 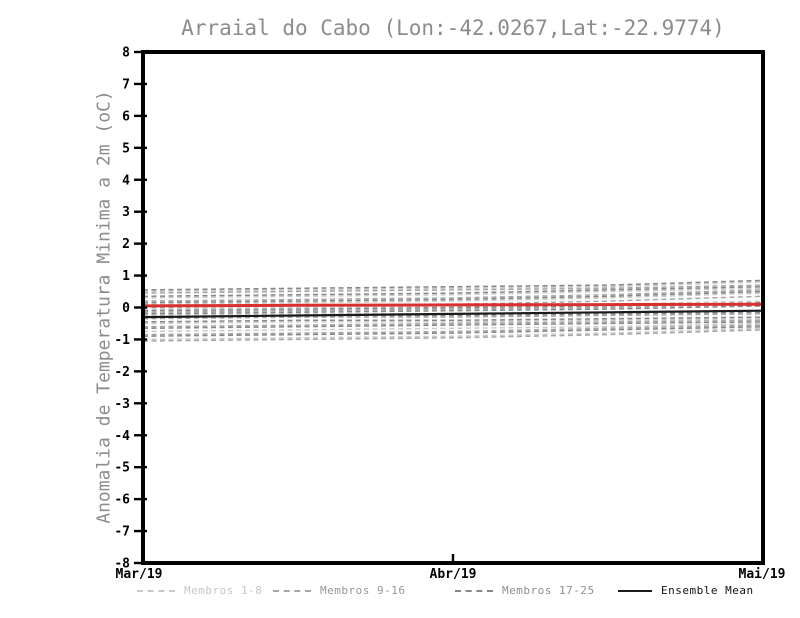 I want to click on legend-label: Ensemble Mean, so click(x=707, y=590).